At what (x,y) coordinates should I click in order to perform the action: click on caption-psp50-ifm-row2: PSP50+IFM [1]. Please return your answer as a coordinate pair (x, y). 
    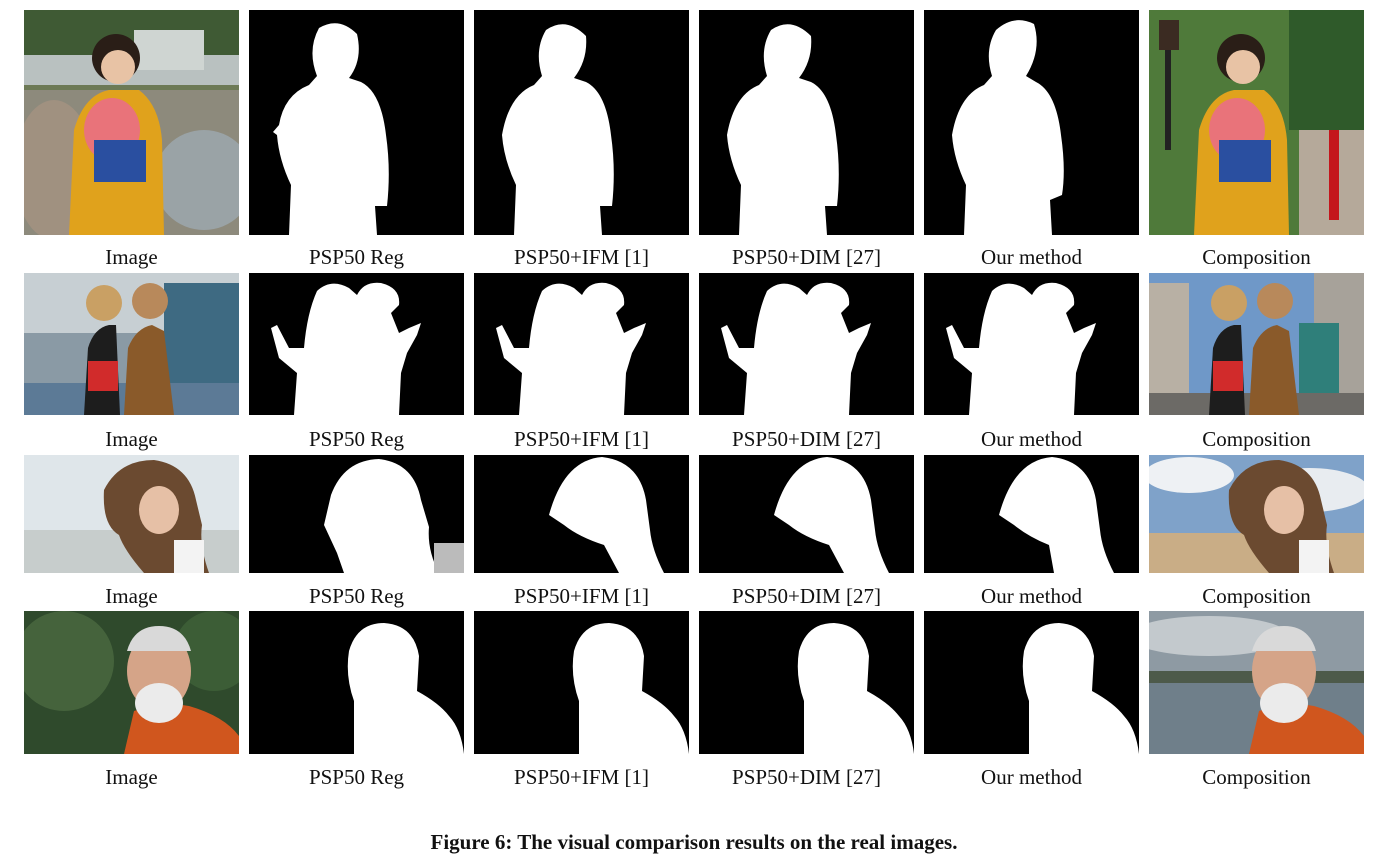
    Looking at the image, I should click on (581, 439).